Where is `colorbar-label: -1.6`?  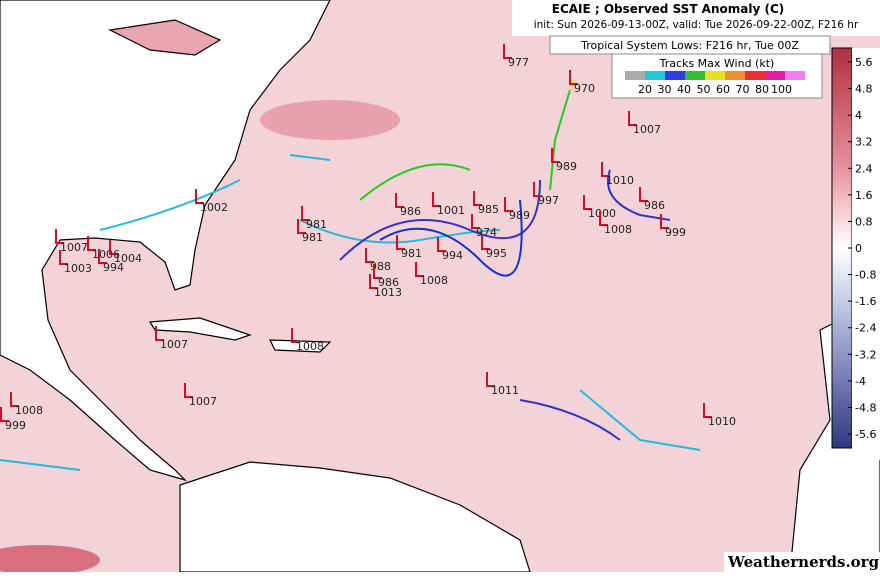
colorbar-label: -1.6 is located at coordinates (865, 301).